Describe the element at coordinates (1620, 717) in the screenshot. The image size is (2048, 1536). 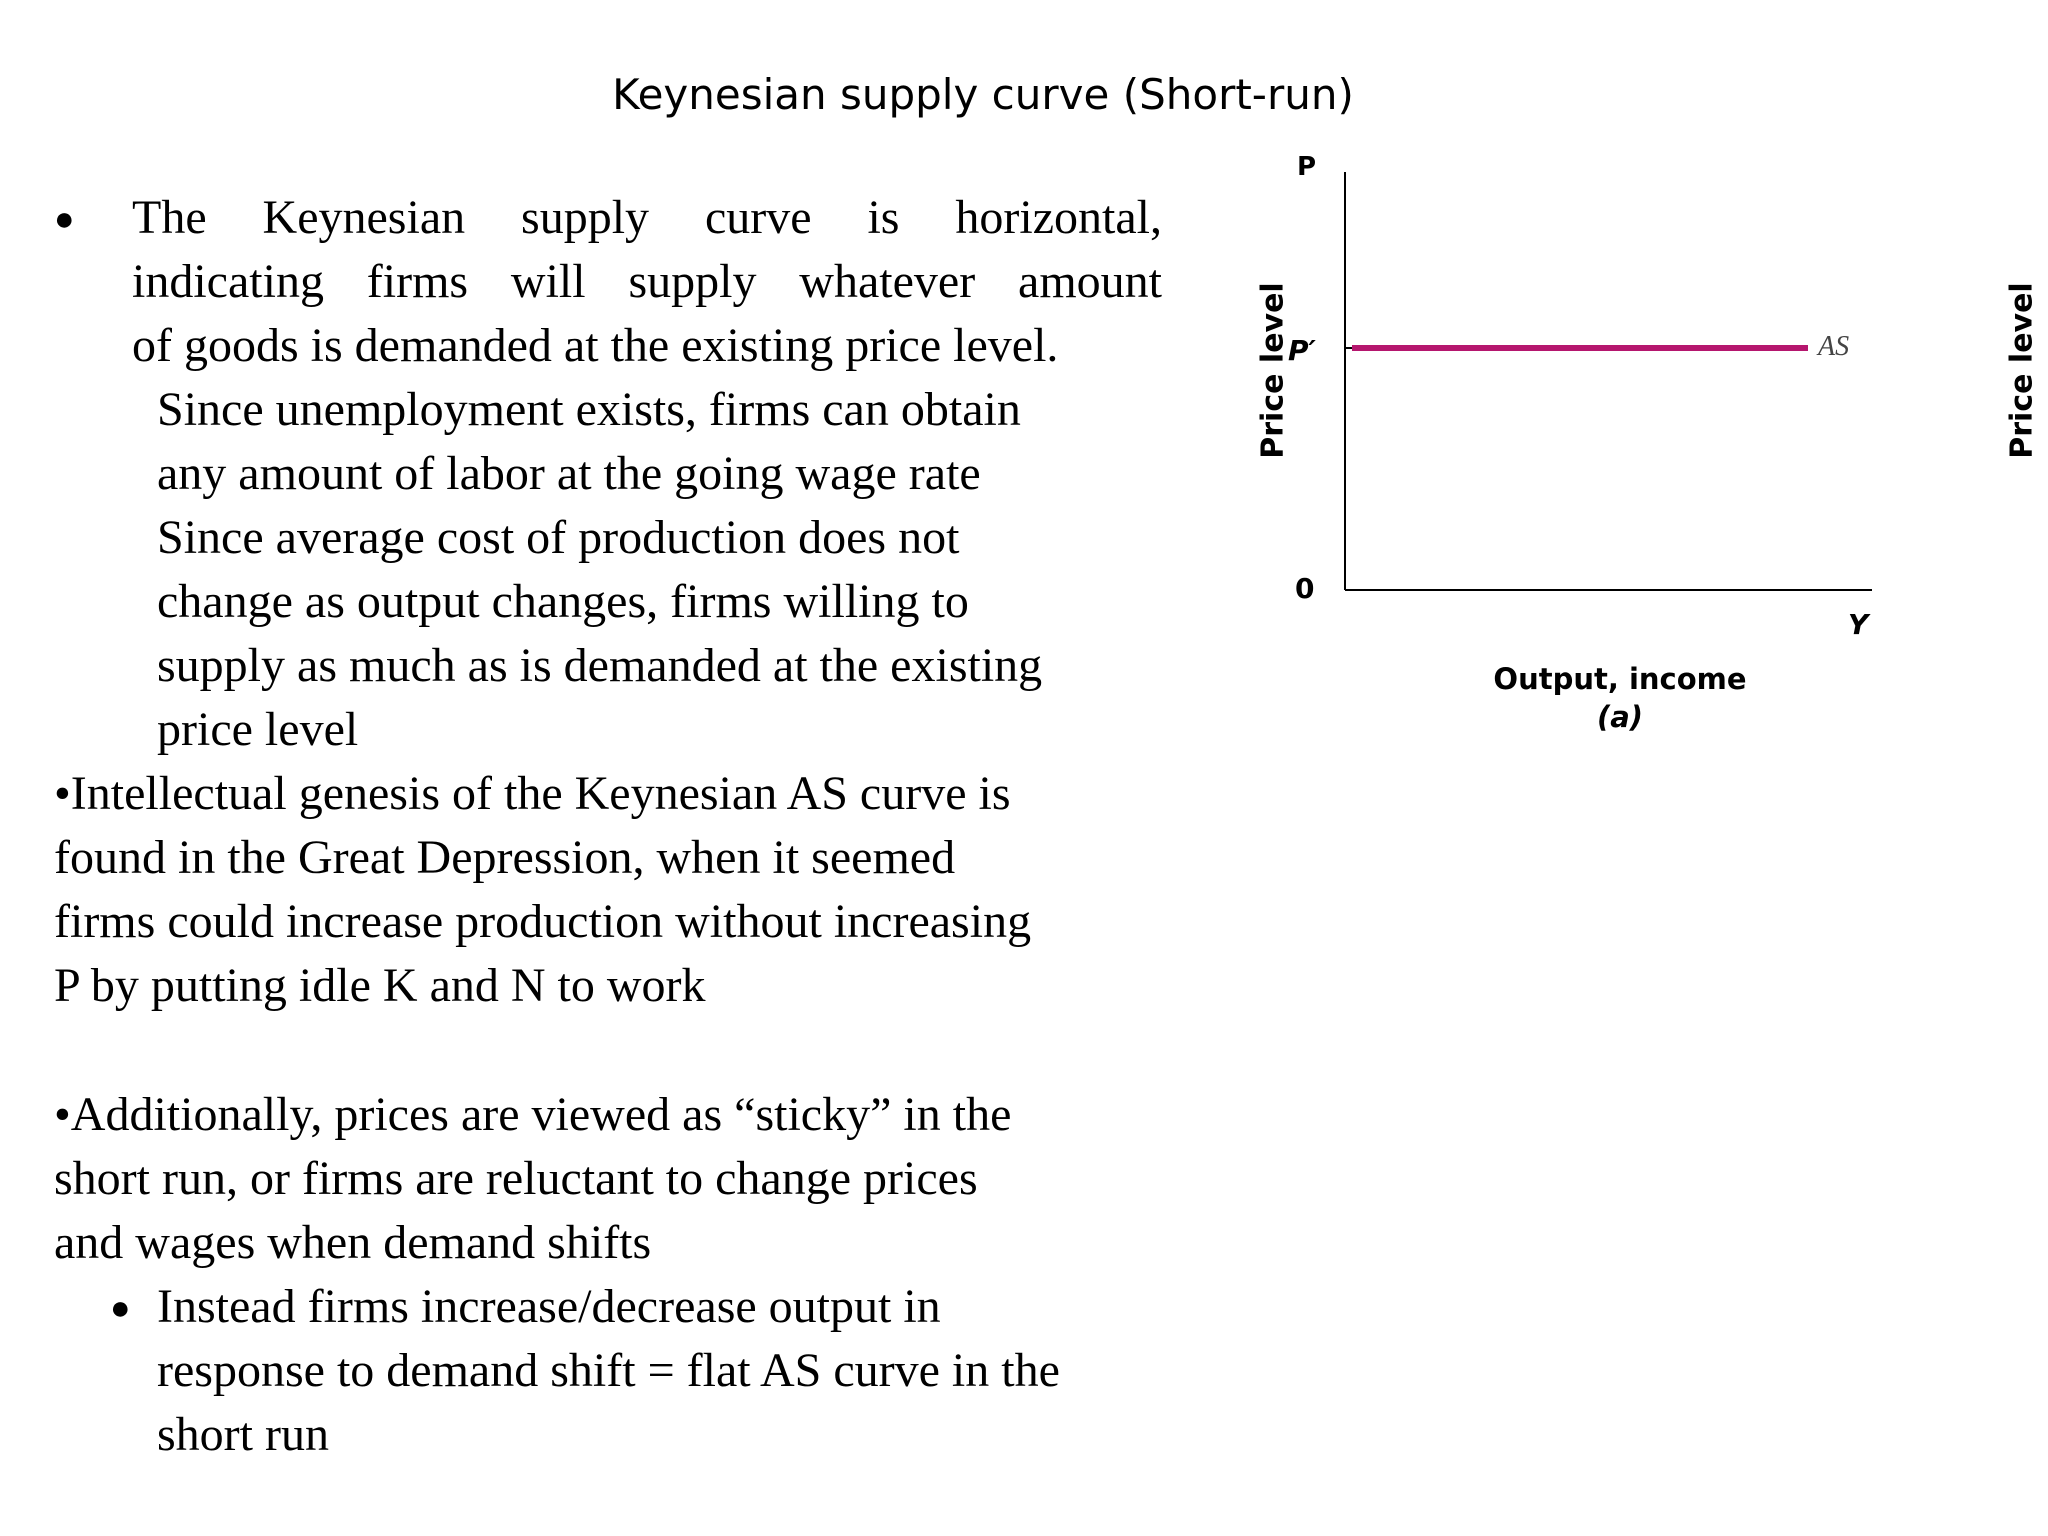
I see `panel-label: (a)` at that location.